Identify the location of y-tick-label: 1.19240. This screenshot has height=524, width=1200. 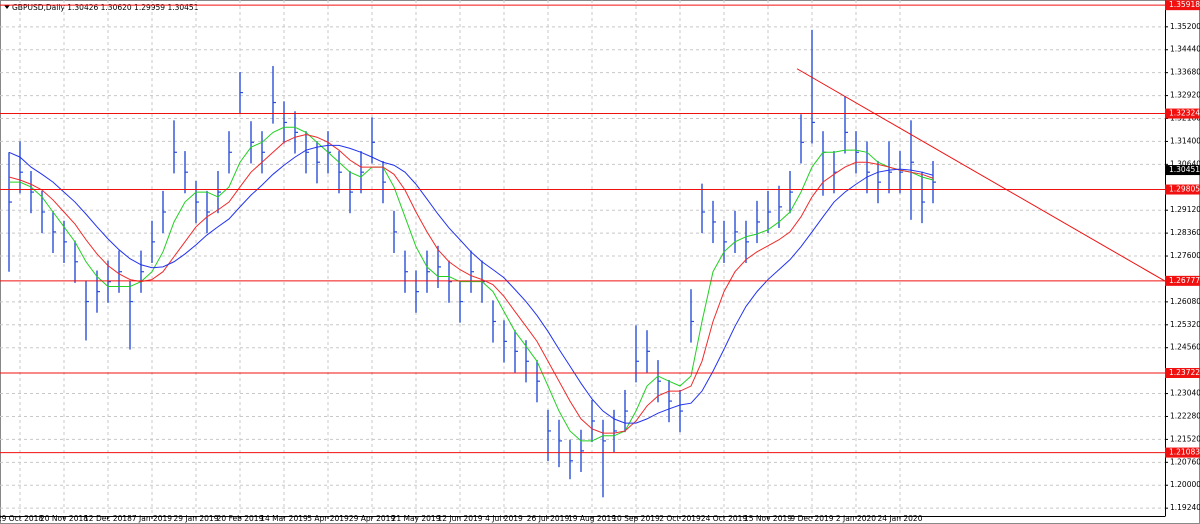
(1185, 507).